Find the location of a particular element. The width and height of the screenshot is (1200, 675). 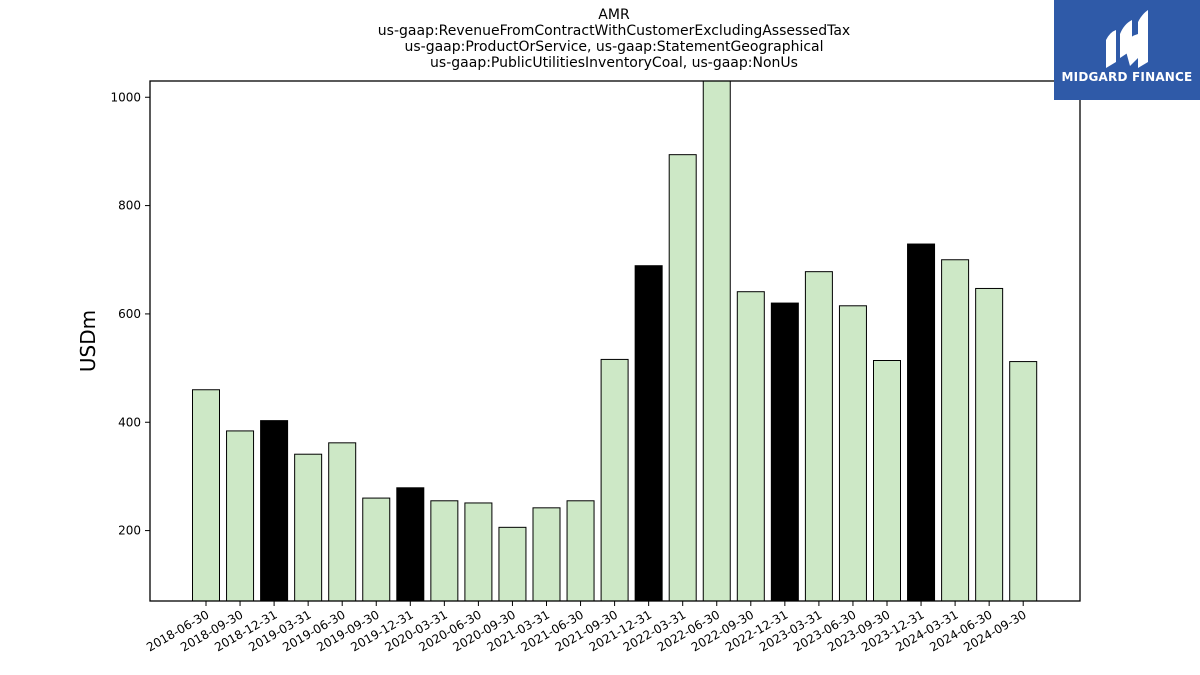

y-tick-label: 600 is located at coordinates (129, 314).